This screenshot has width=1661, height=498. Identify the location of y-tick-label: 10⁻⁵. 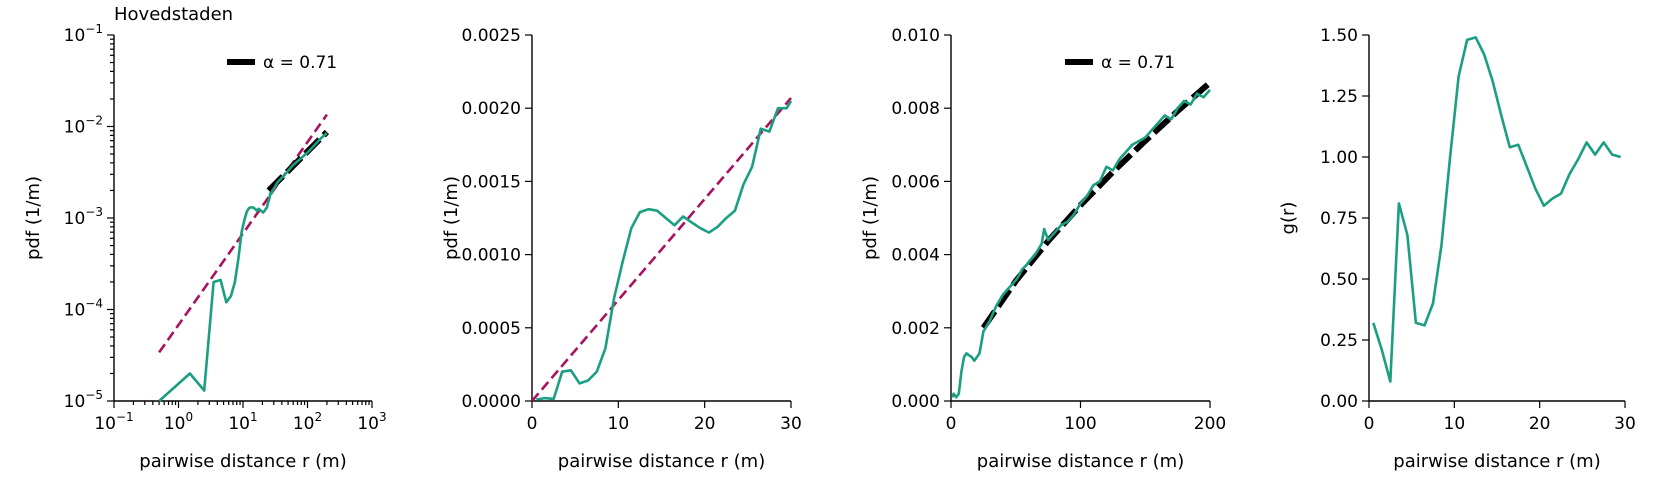
(83, 400).